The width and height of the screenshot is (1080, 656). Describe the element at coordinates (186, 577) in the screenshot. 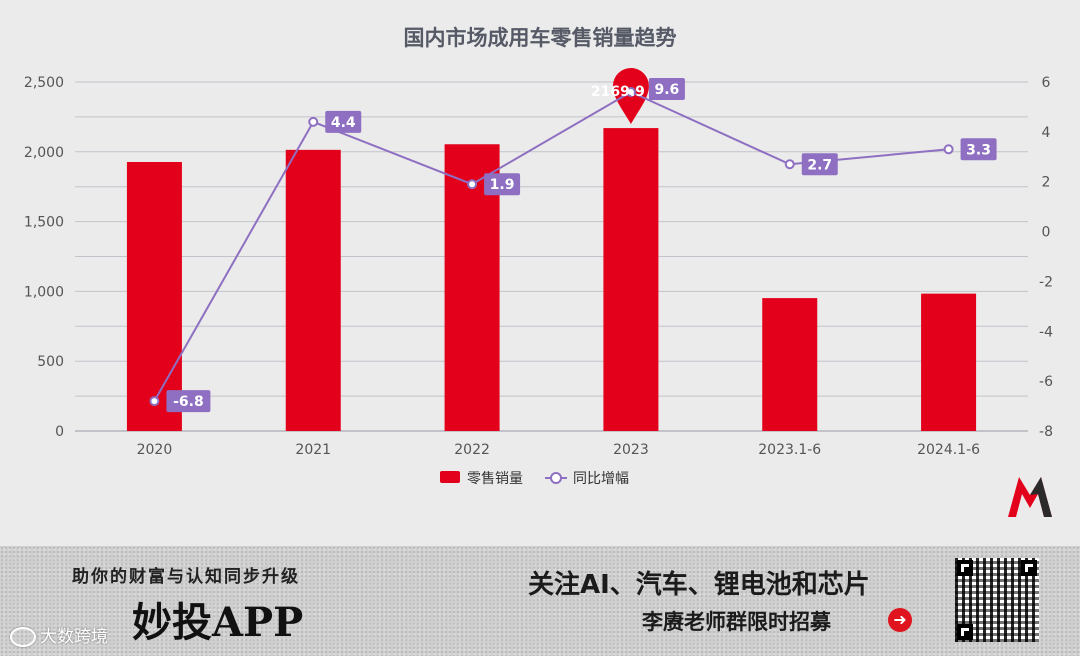

I see `banner-slogan: 助你的财富与认知同步升级` at that location.